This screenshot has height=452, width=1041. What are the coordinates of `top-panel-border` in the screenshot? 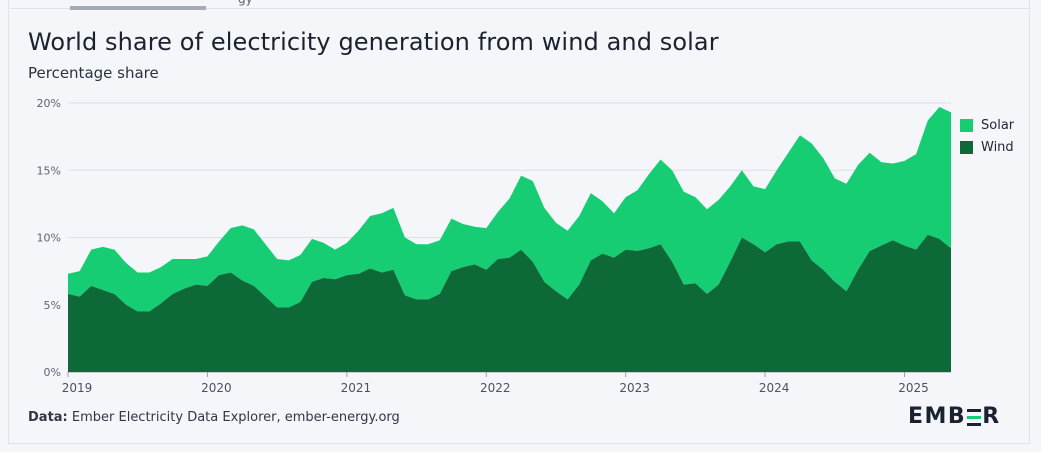 It's located at (519, 4).